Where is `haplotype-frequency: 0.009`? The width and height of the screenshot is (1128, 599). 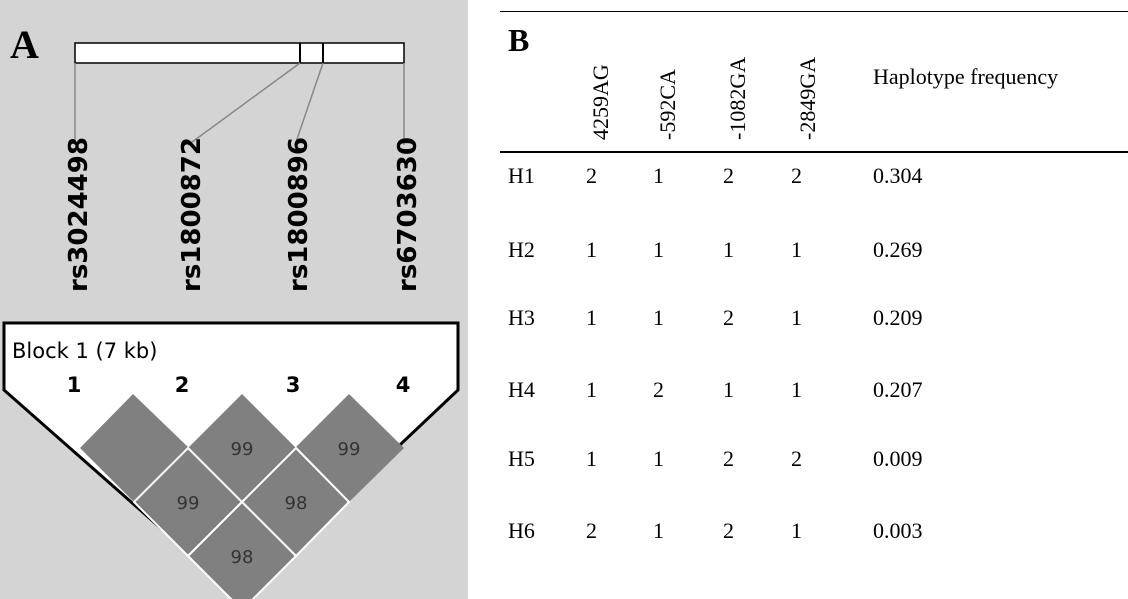
haplotype-frequency: 0.009 is located at coordinates (898, 458).